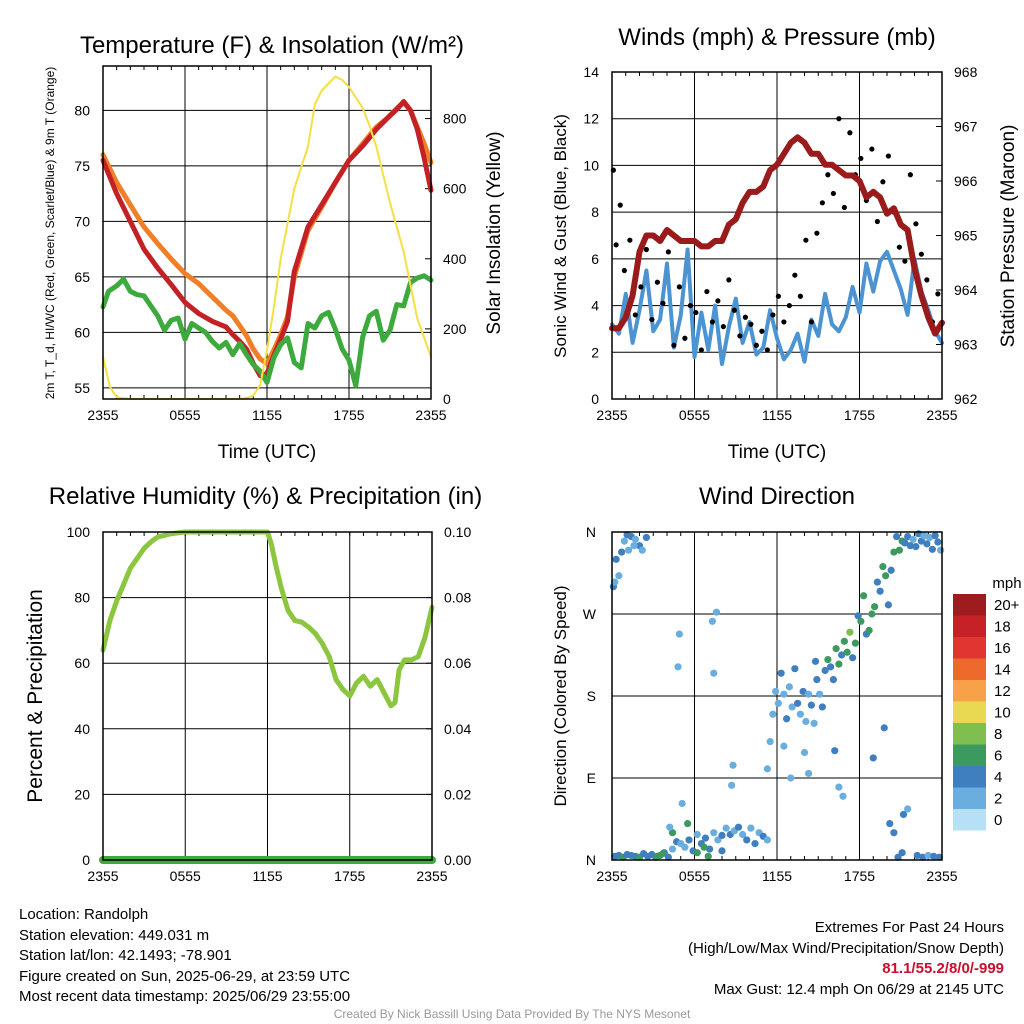 This screenshot has height=1024, width=1024. I want to click on wind-y2-axis-label: Station Pressure (Maroon), so click(1008, 236).